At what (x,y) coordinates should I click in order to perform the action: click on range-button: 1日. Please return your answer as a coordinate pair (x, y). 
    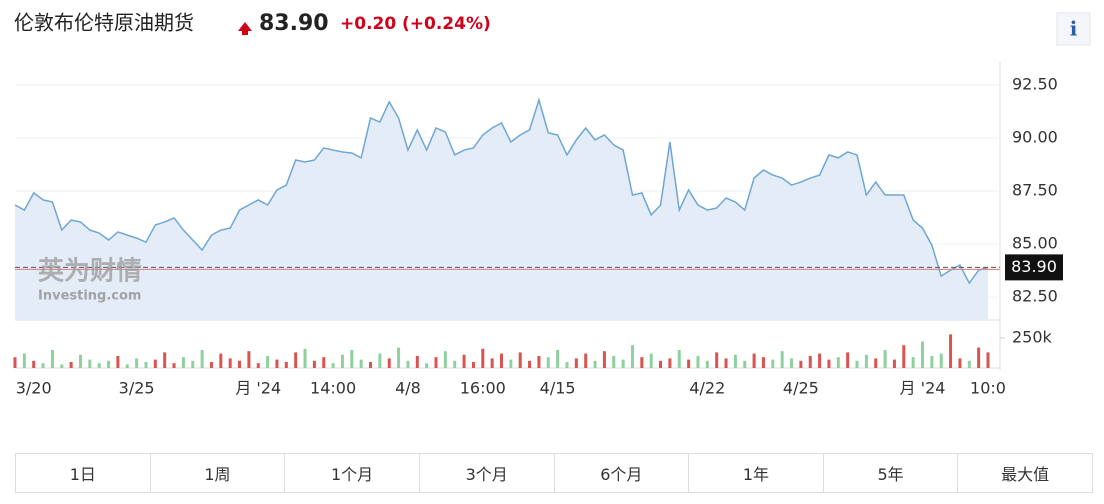
    Looking at the image, I should click on (82, 474).